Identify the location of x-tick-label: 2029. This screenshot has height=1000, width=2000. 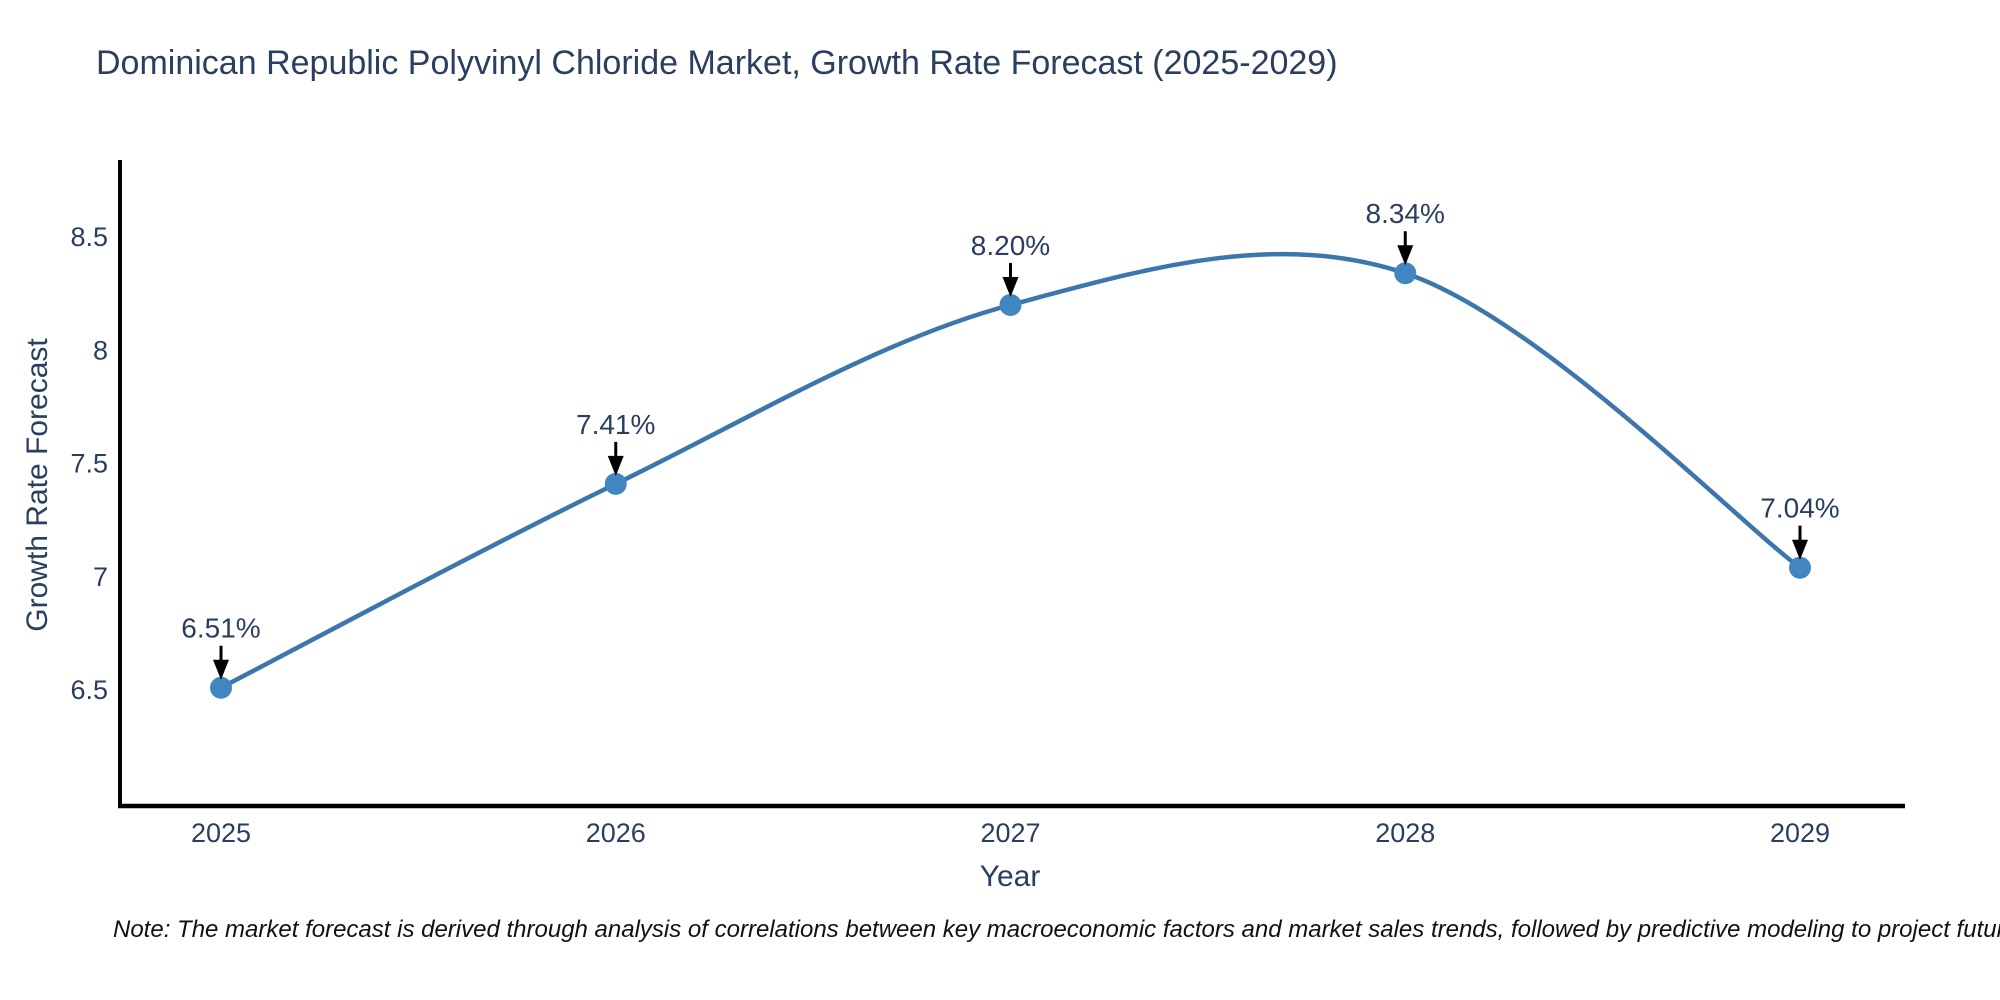
(1800, 833).